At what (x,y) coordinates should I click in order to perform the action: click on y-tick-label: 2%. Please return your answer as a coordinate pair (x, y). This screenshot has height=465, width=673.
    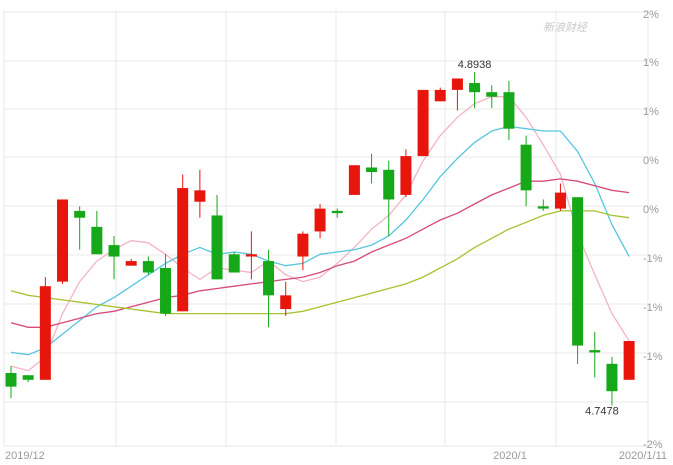
    Looking at the image, I should click on (651, 15).